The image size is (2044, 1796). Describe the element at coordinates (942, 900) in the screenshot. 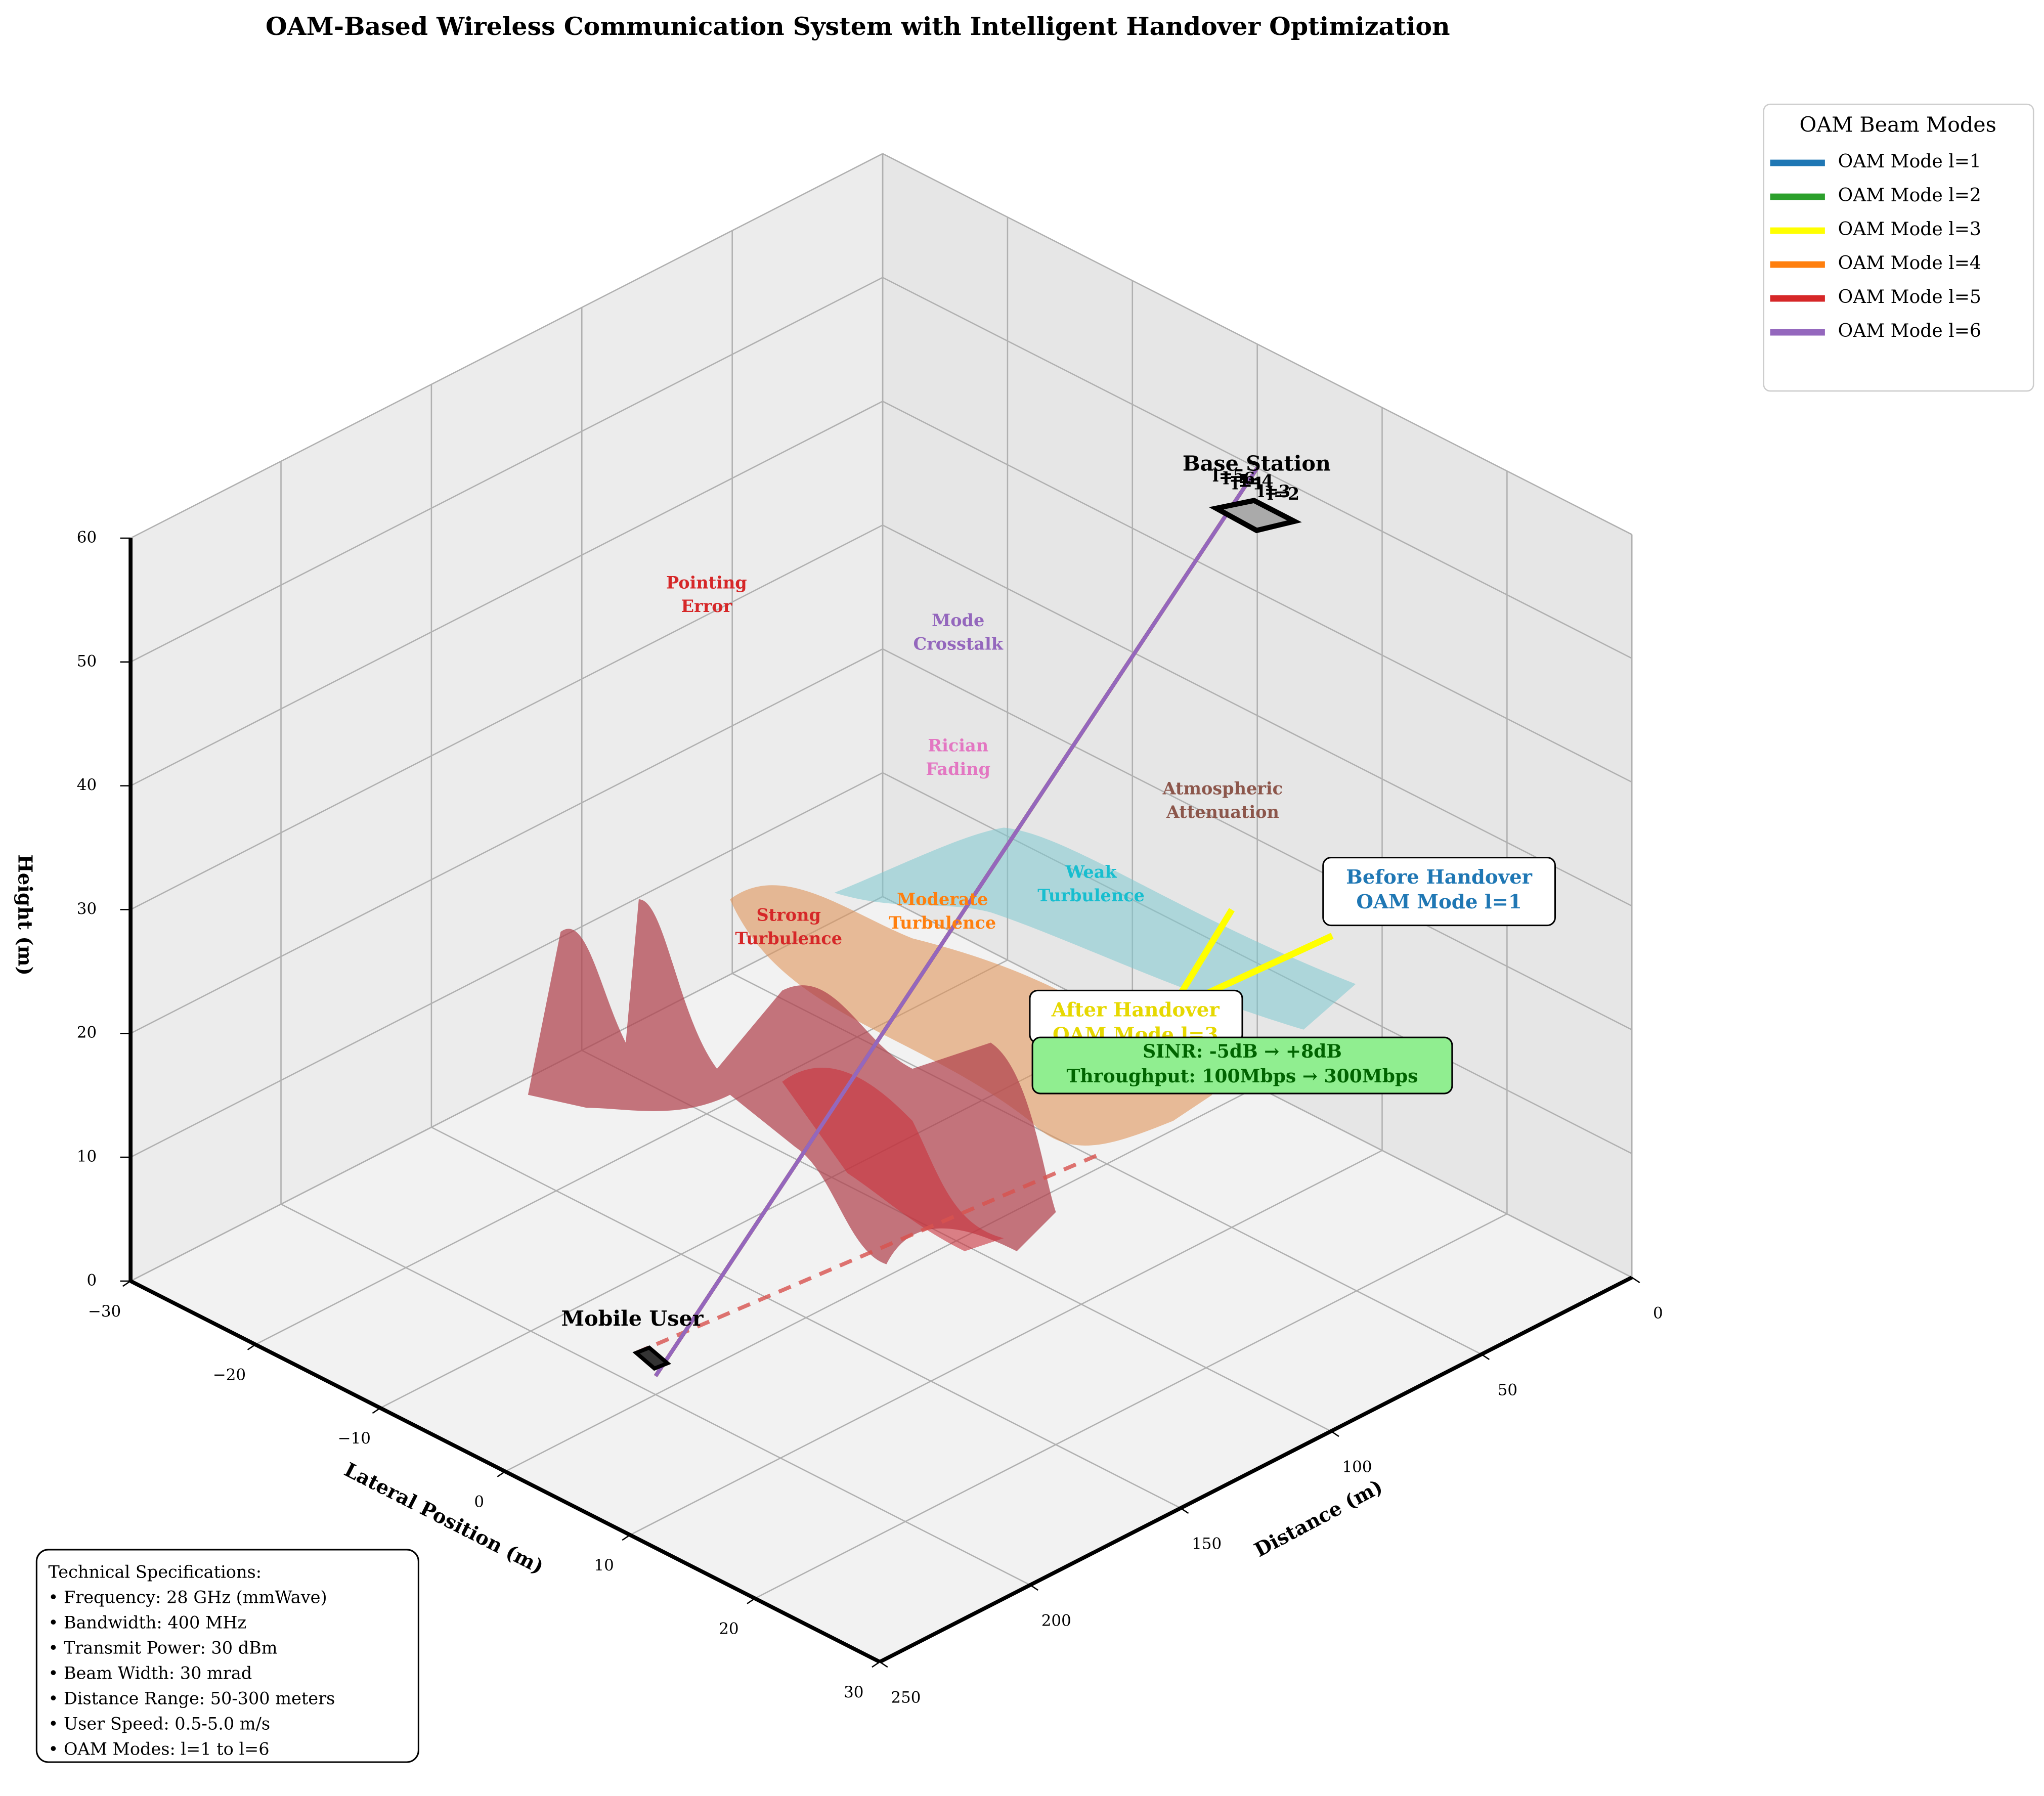

I see `effect-label: Moderate` at that location.